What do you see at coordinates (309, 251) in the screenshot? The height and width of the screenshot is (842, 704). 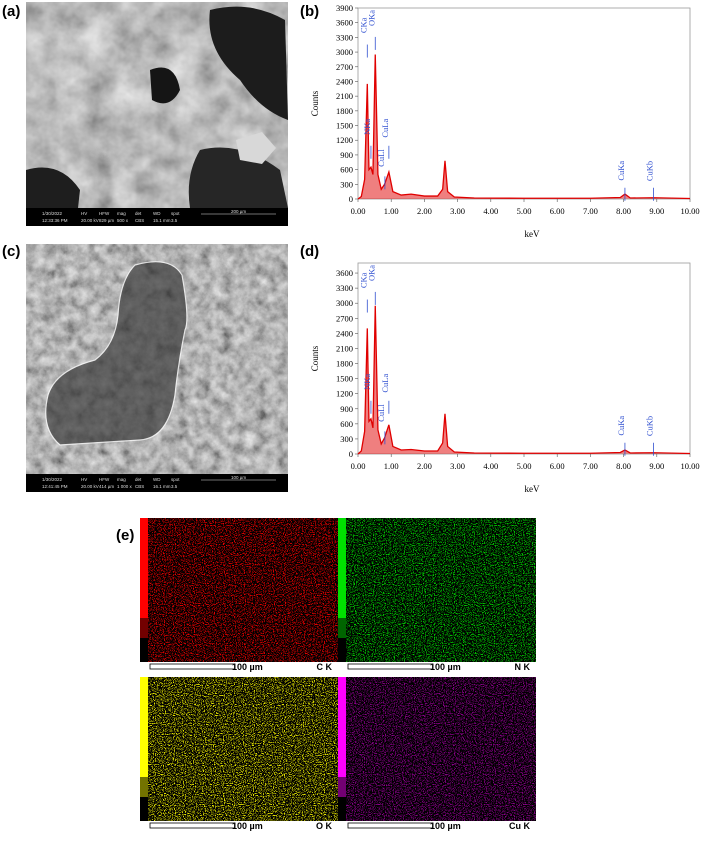 I see `panel-label: (d)` at bounding box center [309, 251].